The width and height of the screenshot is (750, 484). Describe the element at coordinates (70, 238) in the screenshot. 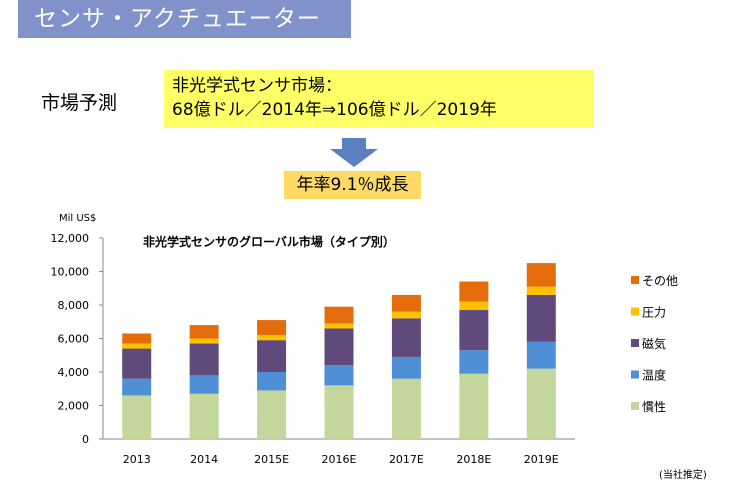

I see `y-tick-label: 12,000` at that location.